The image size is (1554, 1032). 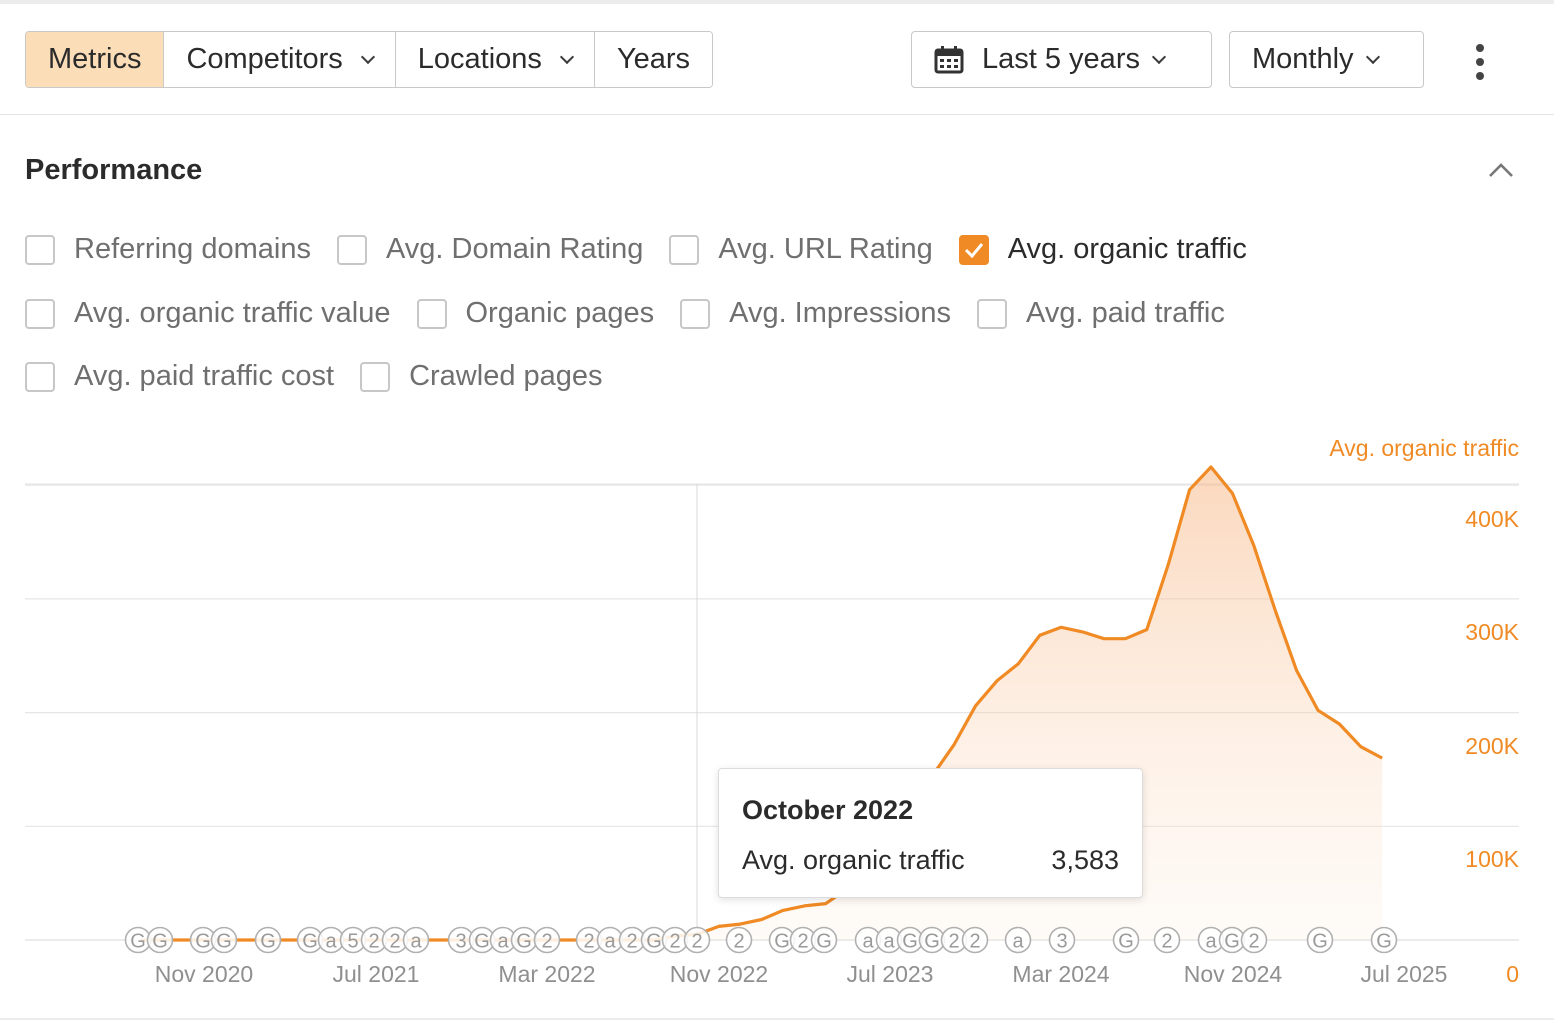 What do you see at coordinates (653, 59) in the screenshot?
I see `tab-years: Years` at bounding box center [653, 59].